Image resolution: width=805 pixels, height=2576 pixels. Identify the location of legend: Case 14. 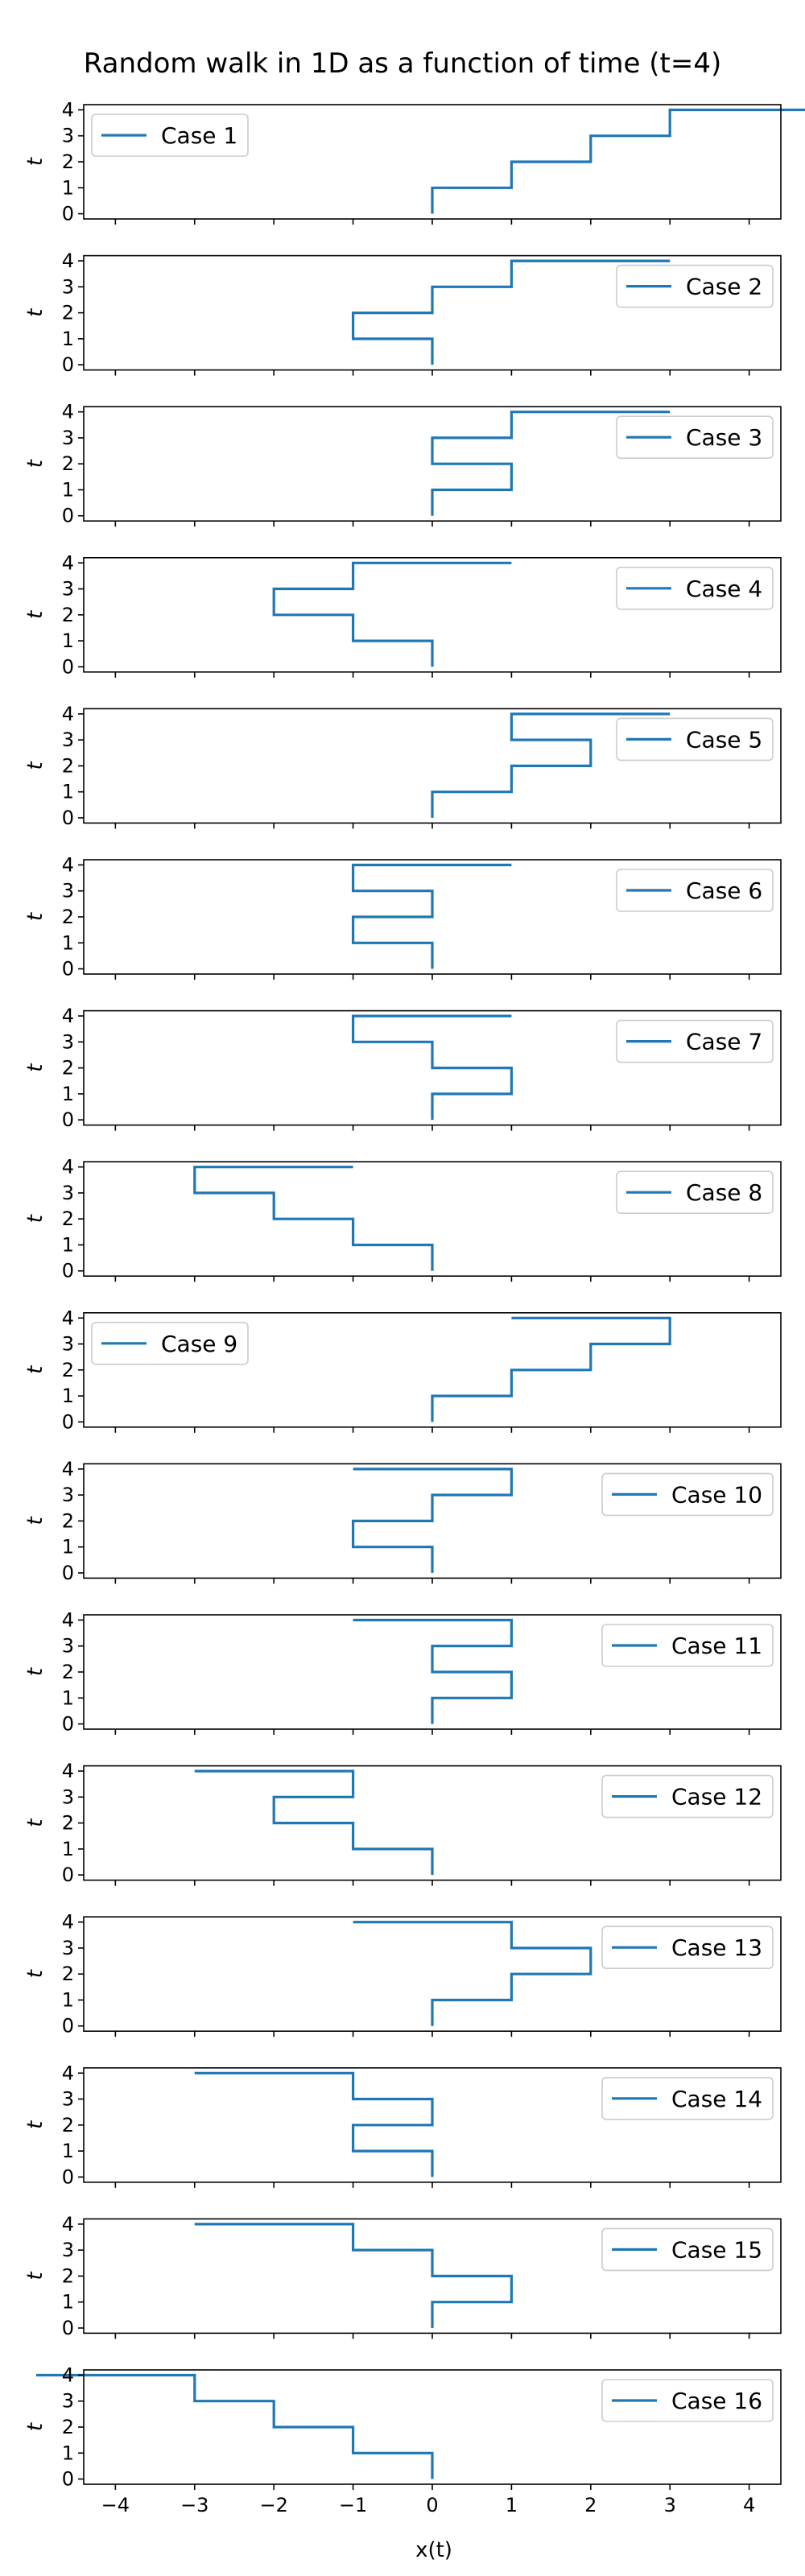
(687, 2098).